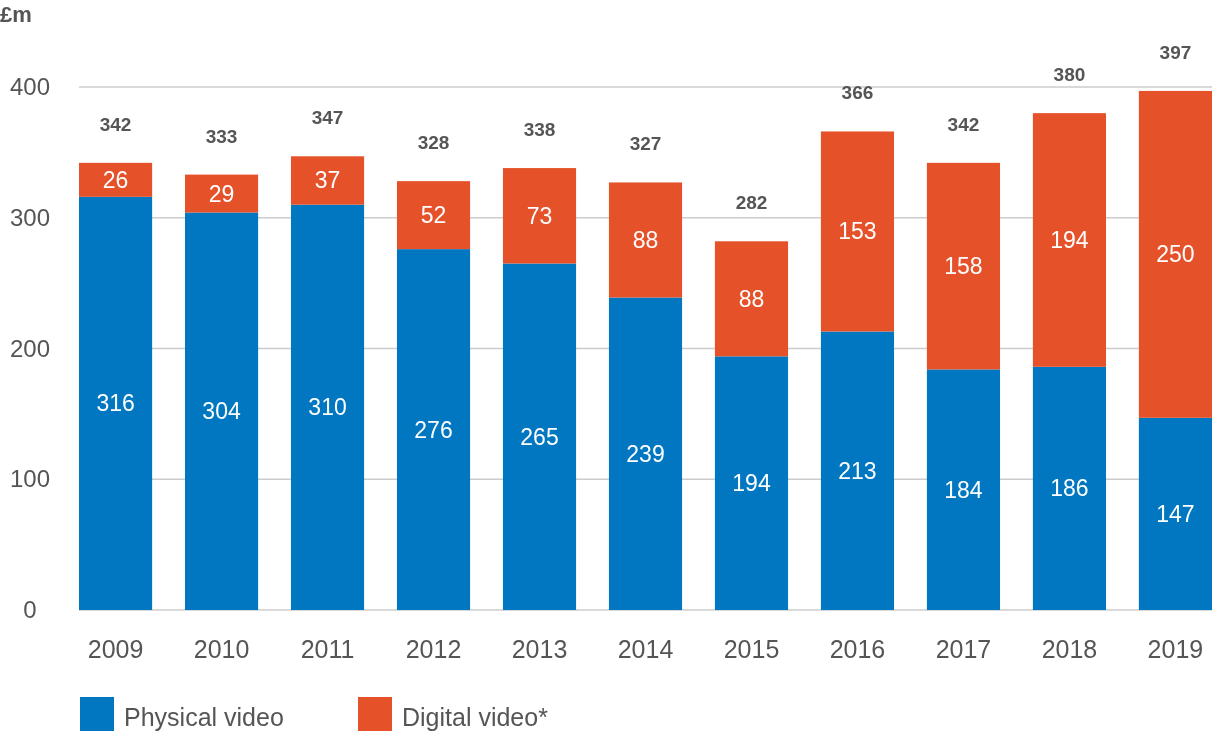  Describe the element at coordinates (1069, 649) in the screenshot. I see `x-tick-label: 2018` at that location.